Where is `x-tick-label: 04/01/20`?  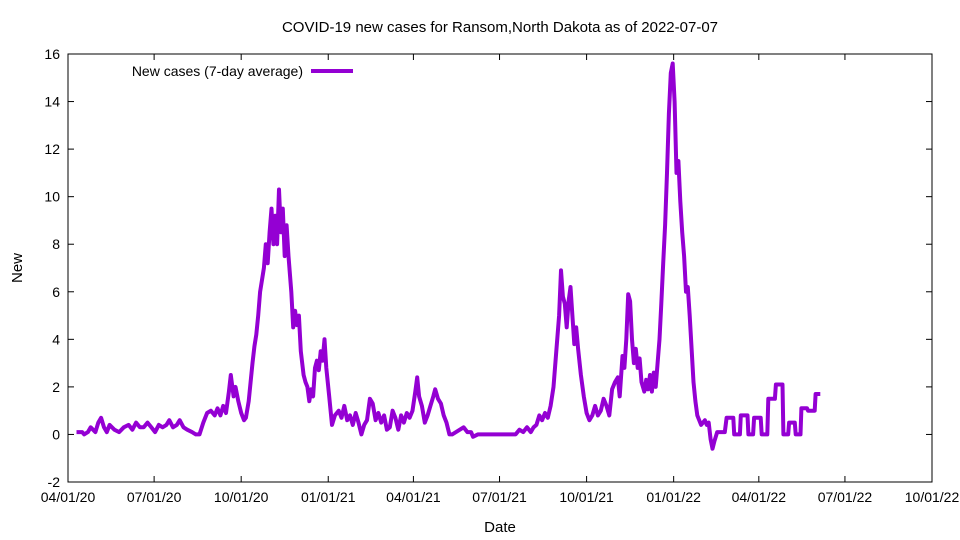 x-tick-label: 04/01/20 is located at coordinates (68, 497).